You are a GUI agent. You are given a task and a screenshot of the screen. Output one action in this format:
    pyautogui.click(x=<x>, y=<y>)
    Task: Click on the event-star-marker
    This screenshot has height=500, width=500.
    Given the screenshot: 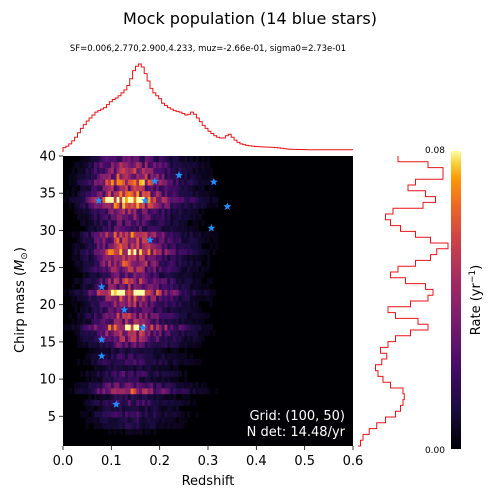 What is the action you would take?
    pyautogui.click(x=124, y=309)
    